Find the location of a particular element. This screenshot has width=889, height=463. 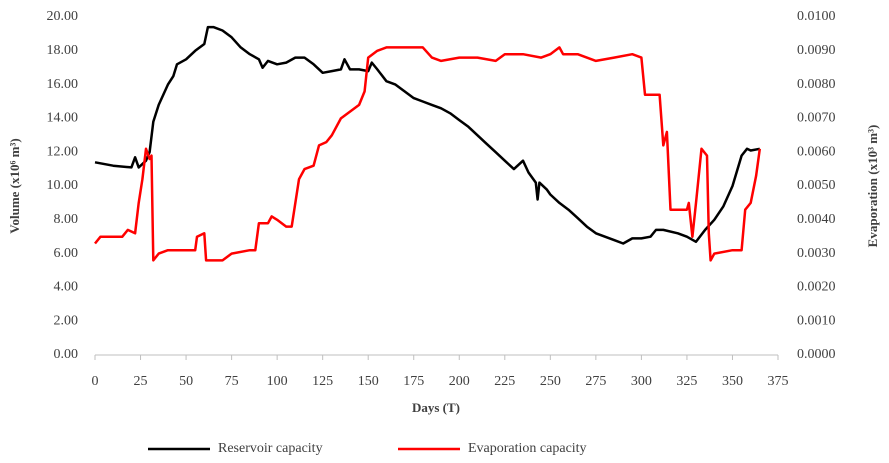

x-tick-label: 325 is located at coordinates (686, 381).